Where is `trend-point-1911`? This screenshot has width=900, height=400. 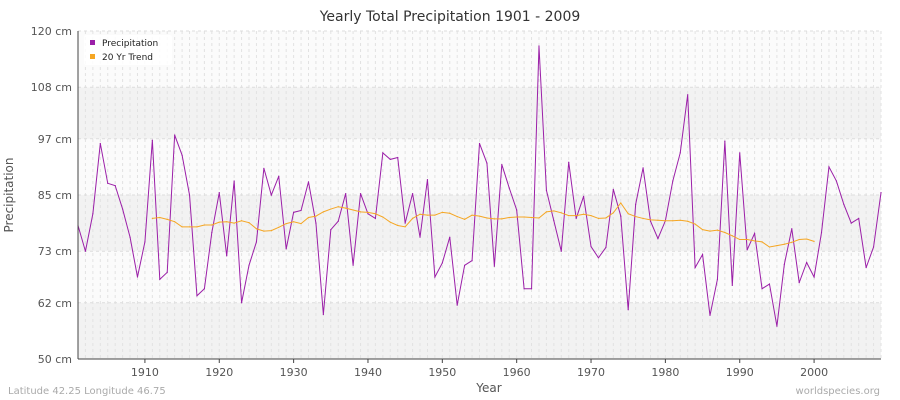
trend-point-1911 is located at coordinates (152, 218).